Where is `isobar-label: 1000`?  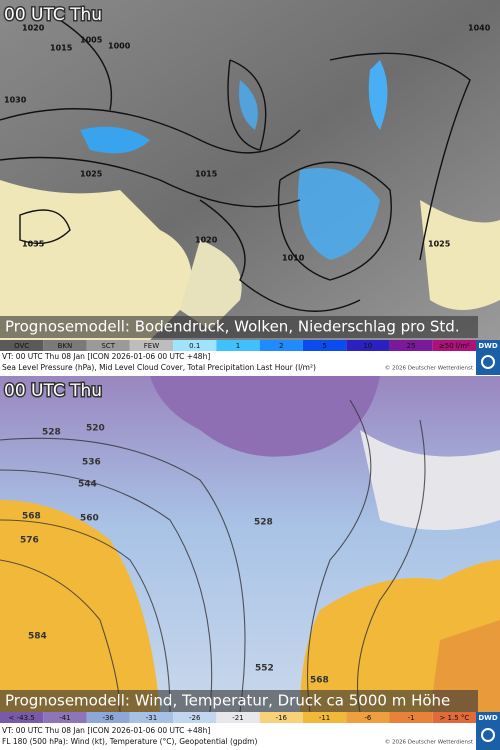
isobar-label: 1000 is located at coordinates (119, 46).